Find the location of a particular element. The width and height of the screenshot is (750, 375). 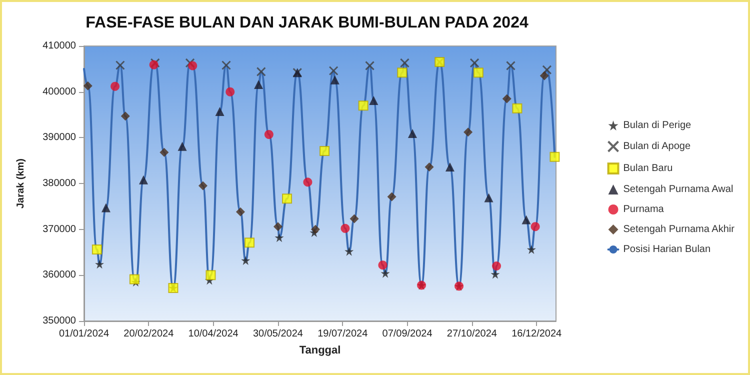

legend-label: Posisi Harian Bulan is located at coordinates (667, 249).